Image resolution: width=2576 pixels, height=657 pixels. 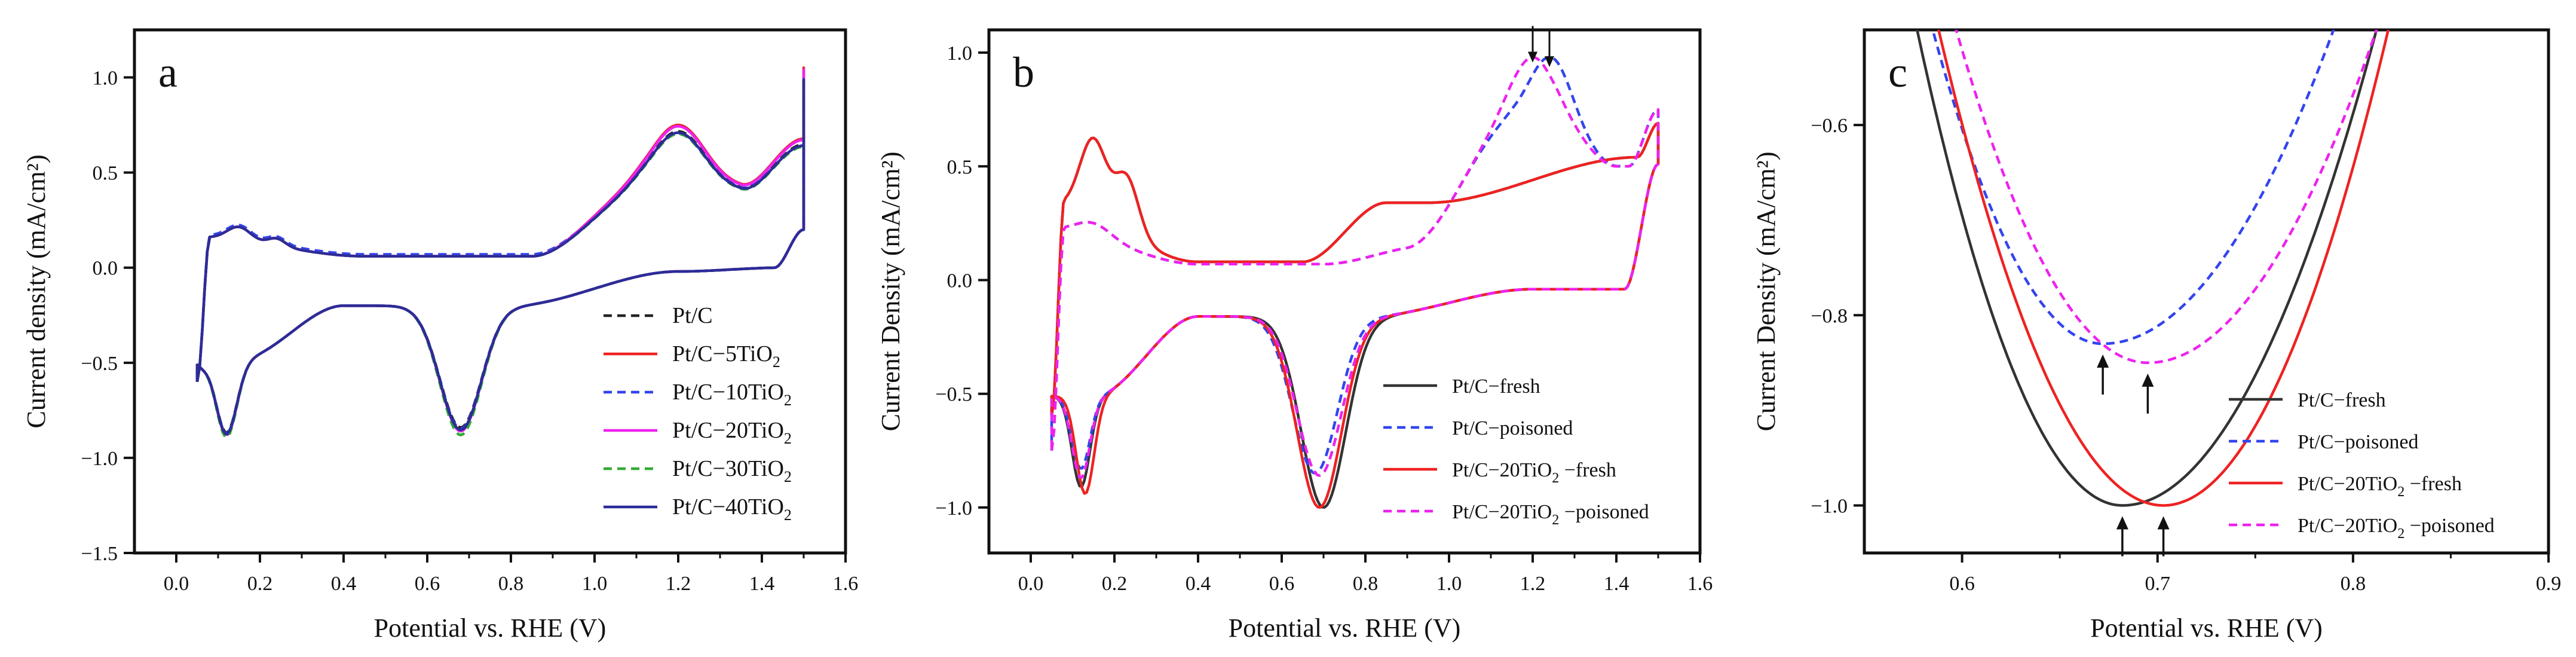 What do you see at coordinates (2549, 584) in the screenshot?
I see `x-tick-label: 0.9` at bounding box center [2549, 584].